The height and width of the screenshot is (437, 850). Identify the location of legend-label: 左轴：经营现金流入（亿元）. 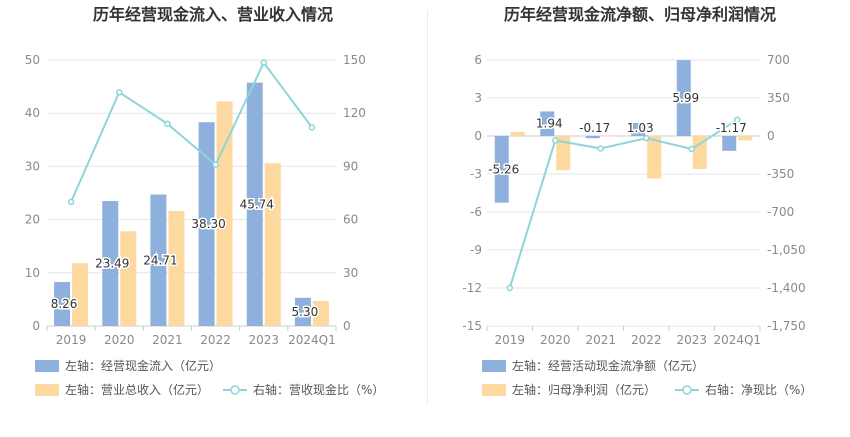
(143, 365).